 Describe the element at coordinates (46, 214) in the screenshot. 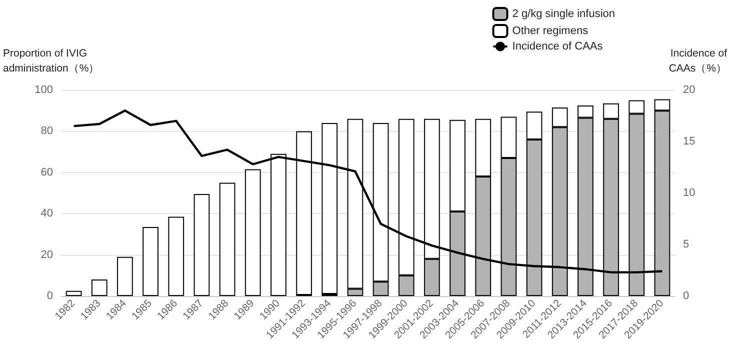

I see `y-tick-label: 40` at that location.